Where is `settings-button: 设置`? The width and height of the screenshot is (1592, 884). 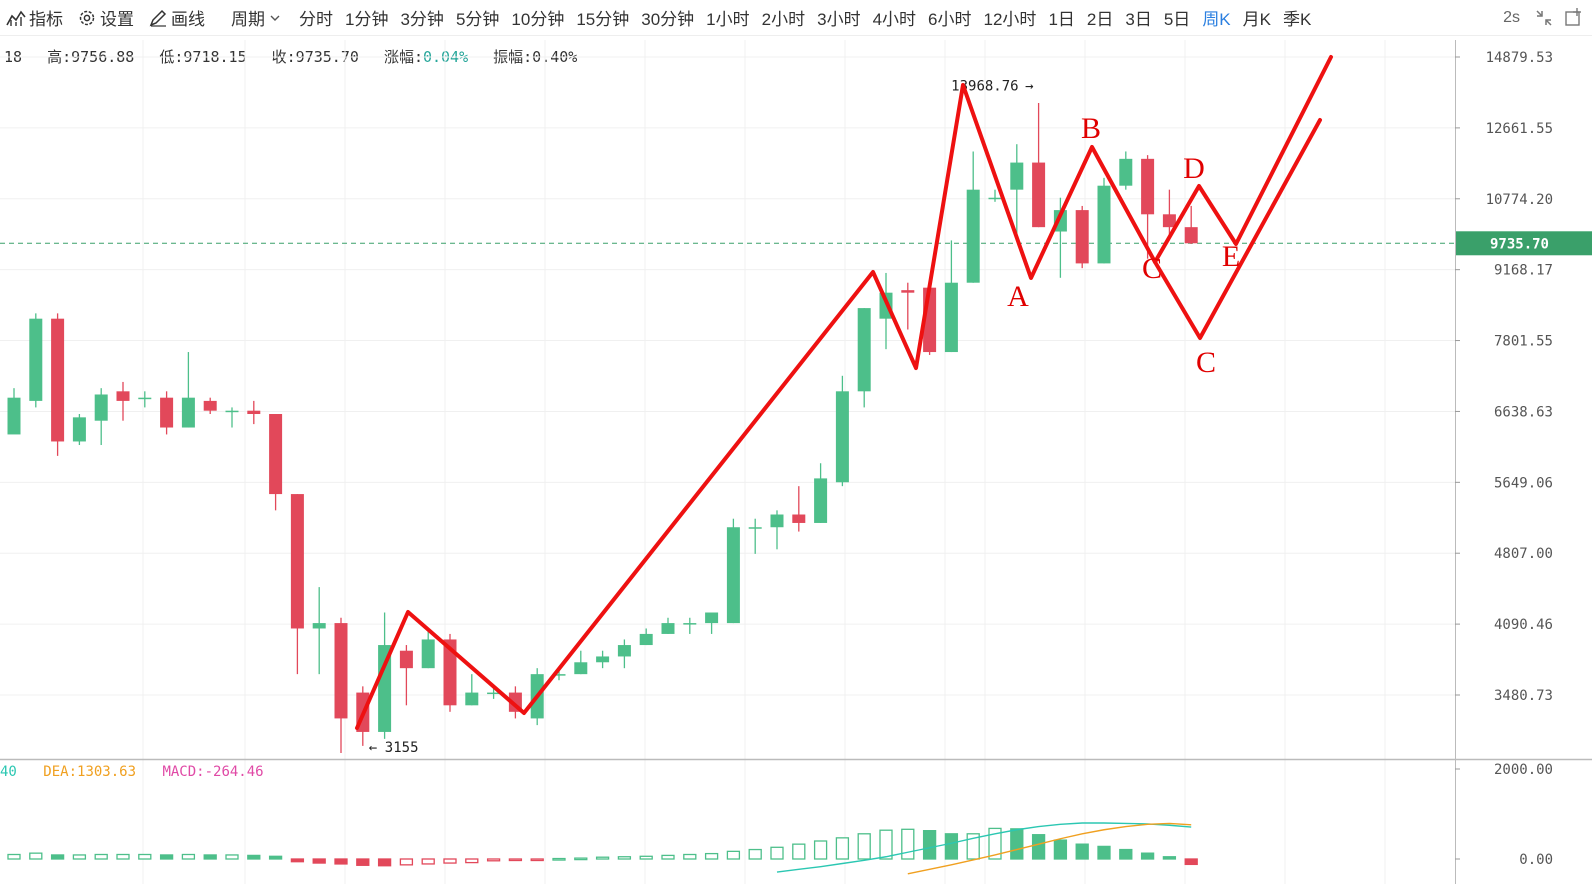 settings-button: 设置 is located at coordinates (105, 17).